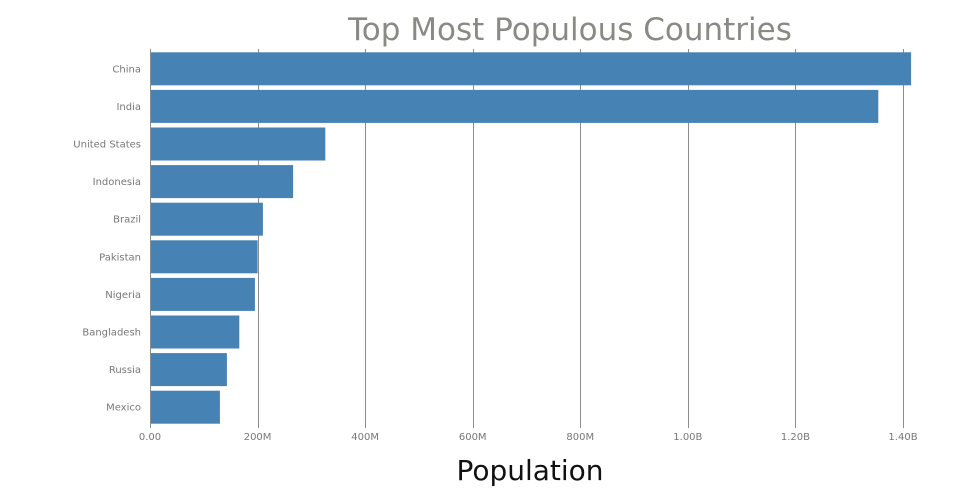 This screenshot has height=500, width=960. What do you see at coordinates (127, 220) in the screenshot?
I see `category-label: Brazil` at bounding box center [127, 220].